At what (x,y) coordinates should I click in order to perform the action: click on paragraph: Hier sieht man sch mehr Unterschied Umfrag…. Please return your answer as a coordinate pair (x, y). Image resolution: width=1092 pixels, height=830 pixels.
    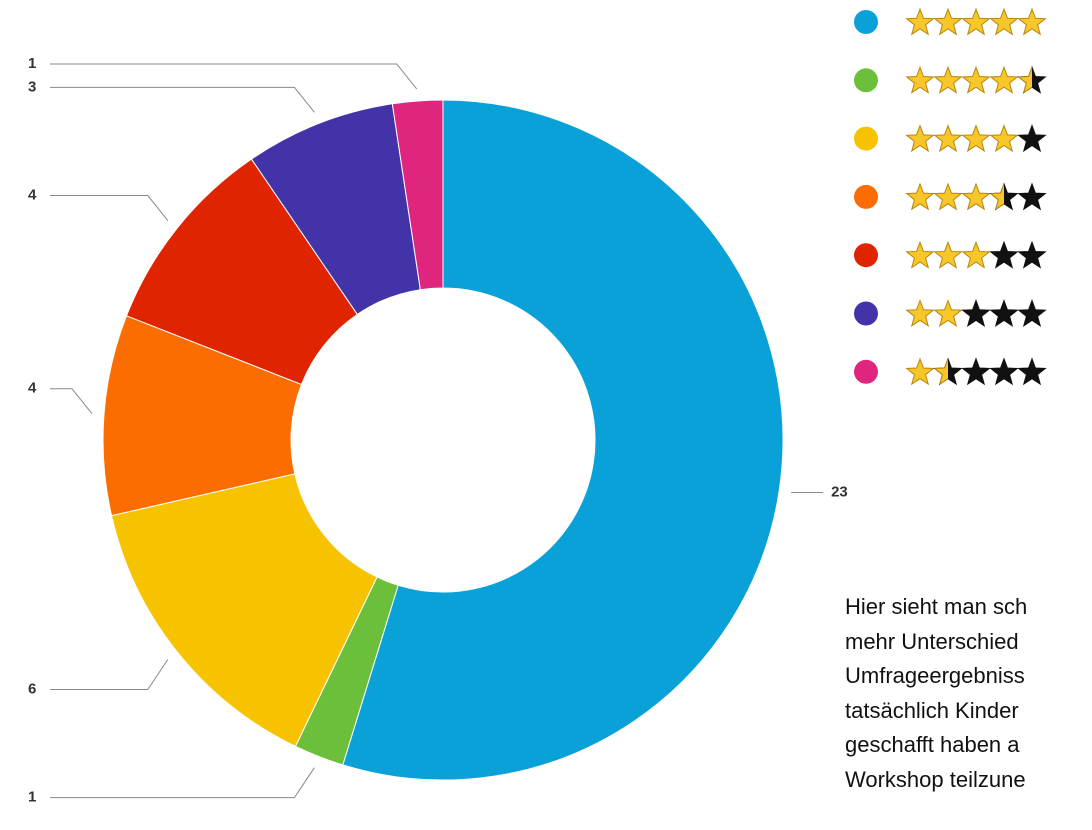
    Looking at the image, I should click on (968, 693).